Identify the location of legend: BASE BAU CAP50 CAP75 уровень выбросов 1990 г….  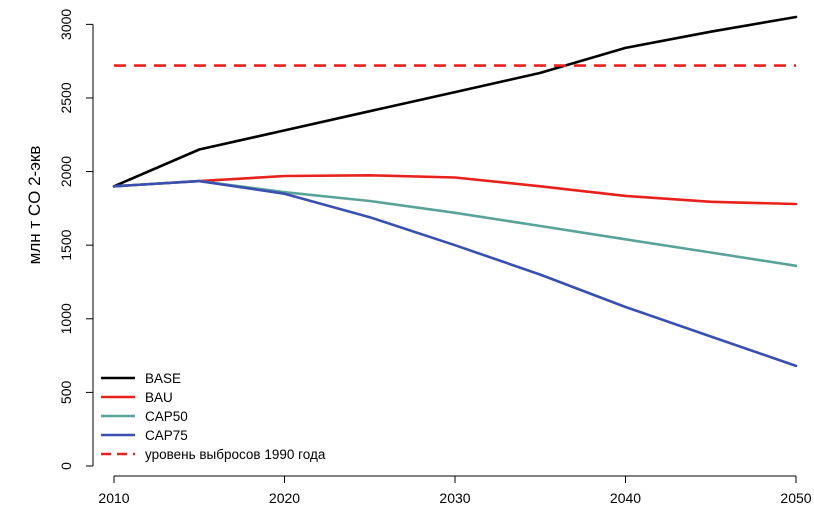
(213, 416).